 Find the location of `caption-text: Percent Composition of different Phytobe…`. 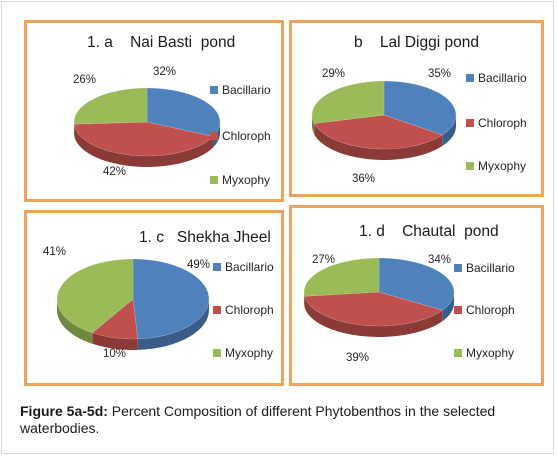

caption-text: Percent Composition of different Phytobe… is located at coordinates (258, 419).